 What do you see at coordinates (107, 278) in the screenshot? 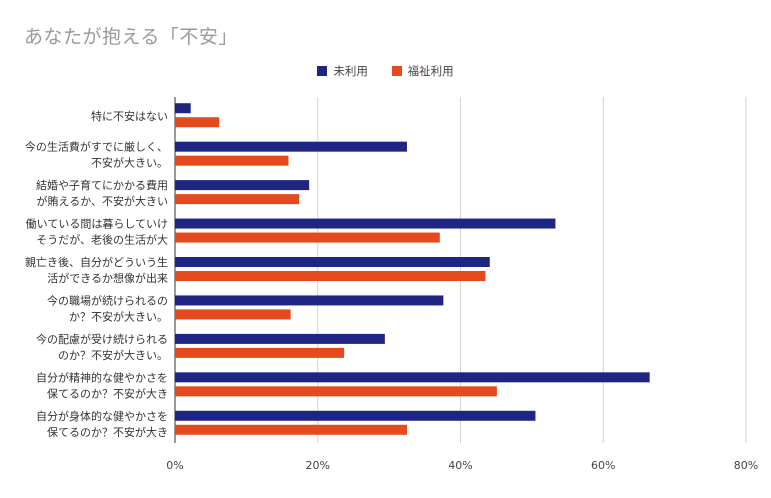
I see `category-label: 活ができるか想像が出来` at bounding box center [107, 278].